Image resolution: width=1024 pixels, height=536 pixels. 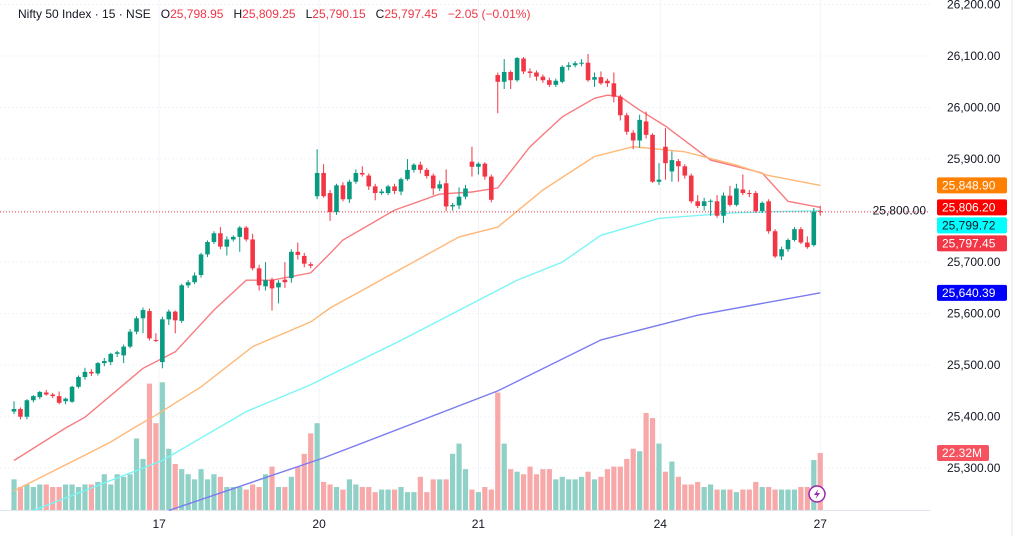 I want to click on last-volume-badge-text: 22.32M, so click(x=962, y=453).